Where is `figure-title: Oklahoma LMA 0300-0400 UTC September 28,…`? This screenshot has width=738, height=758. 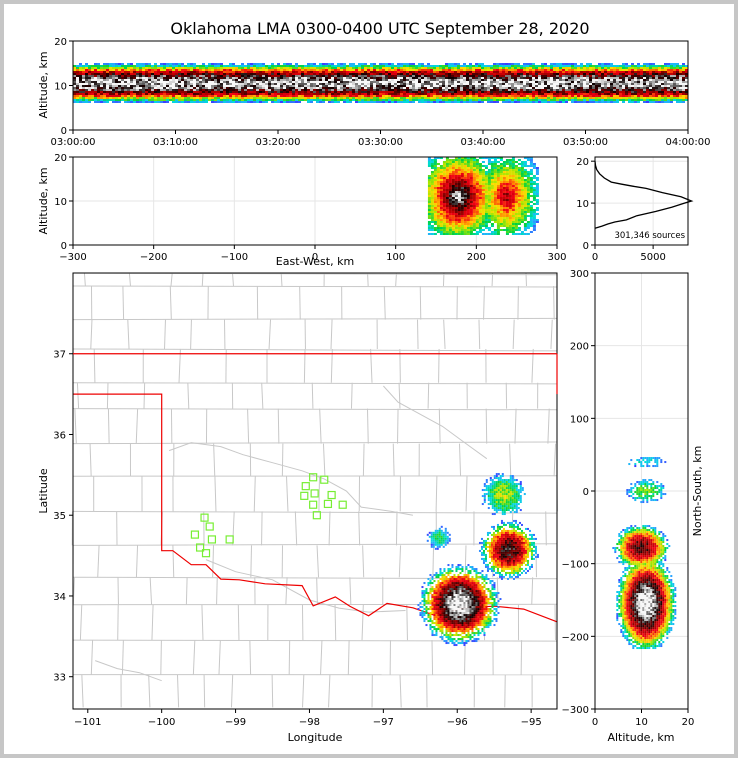 figure-title: Oklahoma LMA 0300-0400 UTC September 28,… is located at coordinates (379, 28).